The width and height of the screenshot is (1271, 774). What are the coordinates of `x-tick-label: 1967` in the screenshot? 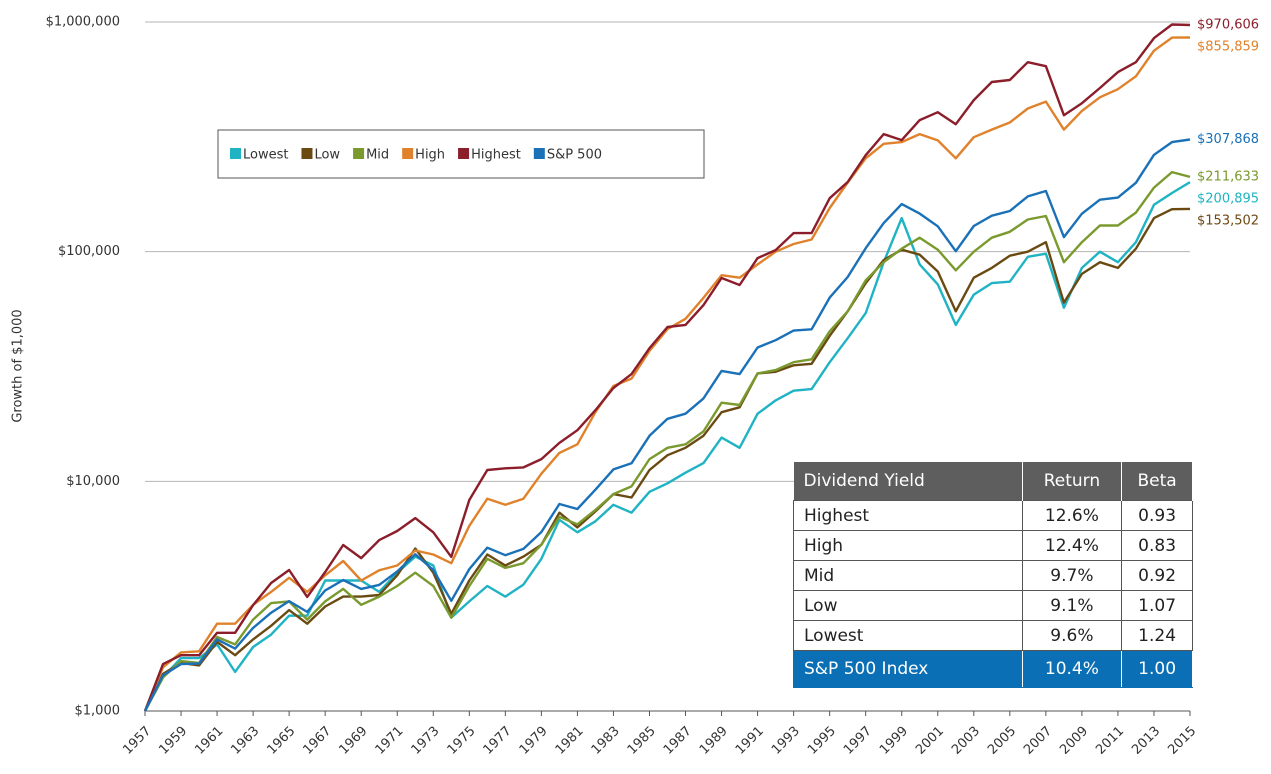 It's located at (317, 741).